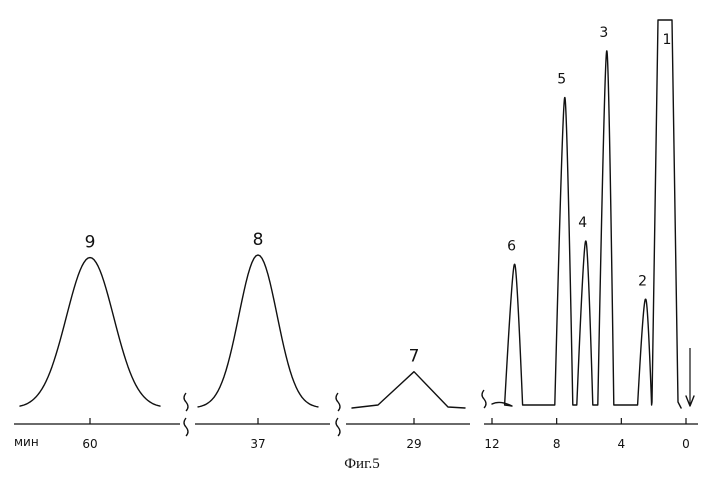 This screenshot has width=709, height=491. I want to click on peak-6-label: 6, so click(511, 246).